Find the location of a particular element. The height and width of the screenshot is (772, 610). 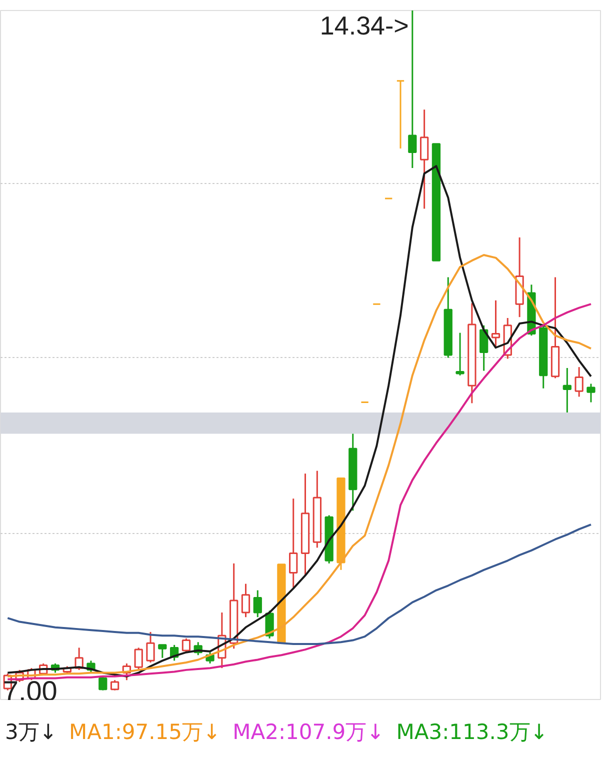

text: MA1:97.15万↓ is located at coordinates (144, 732).